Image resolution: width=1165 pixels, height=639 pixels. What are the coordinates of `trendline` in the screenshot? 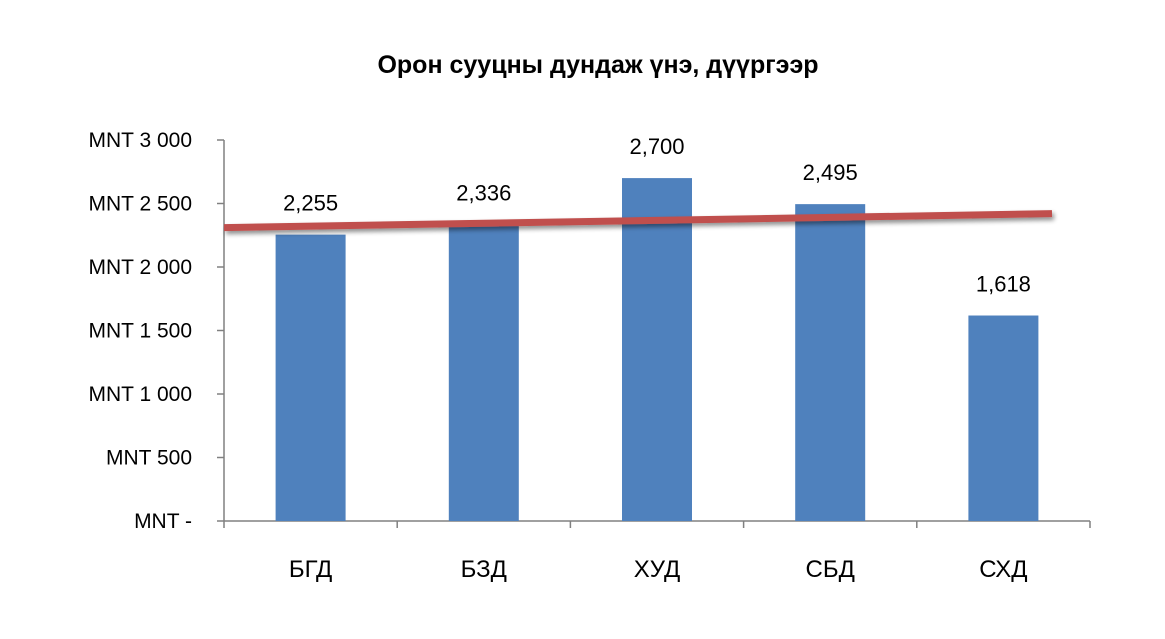 It's located at (638, 221).